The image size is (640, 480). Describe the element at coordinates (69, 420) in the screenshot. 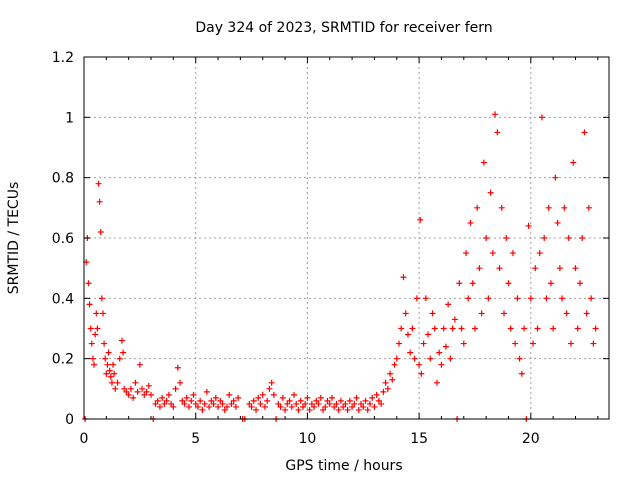

I see `y-tick-label: 0` at that location.